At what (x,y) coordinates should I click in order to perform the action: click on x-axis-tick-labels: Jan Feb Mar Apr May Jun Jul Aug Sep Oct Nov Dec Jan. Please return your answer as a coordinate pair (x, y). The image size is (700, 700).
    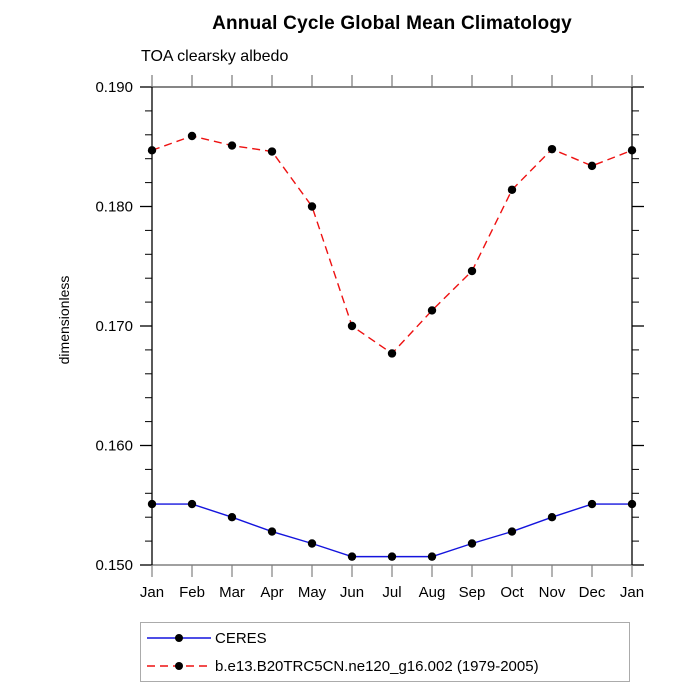
    Looking at the image, I should click on (392, 592).